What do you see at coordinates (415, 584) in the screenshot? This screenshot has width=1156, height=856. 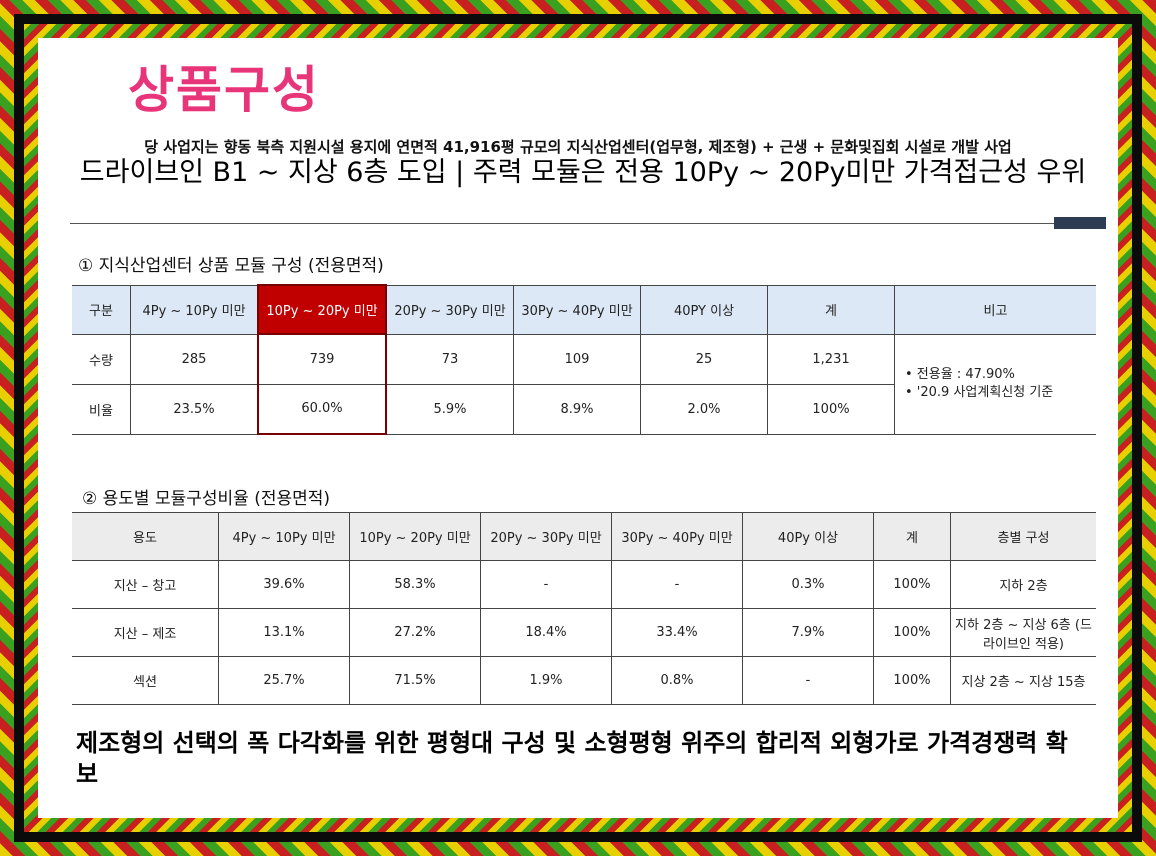 I see `table-cell: 58.3%` at bounding box center [415, 584].